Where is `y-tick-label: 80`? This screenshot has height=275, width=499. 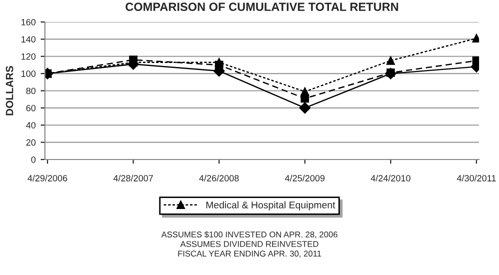 y-tick-label: 80 is located at coordinates (31, 91).